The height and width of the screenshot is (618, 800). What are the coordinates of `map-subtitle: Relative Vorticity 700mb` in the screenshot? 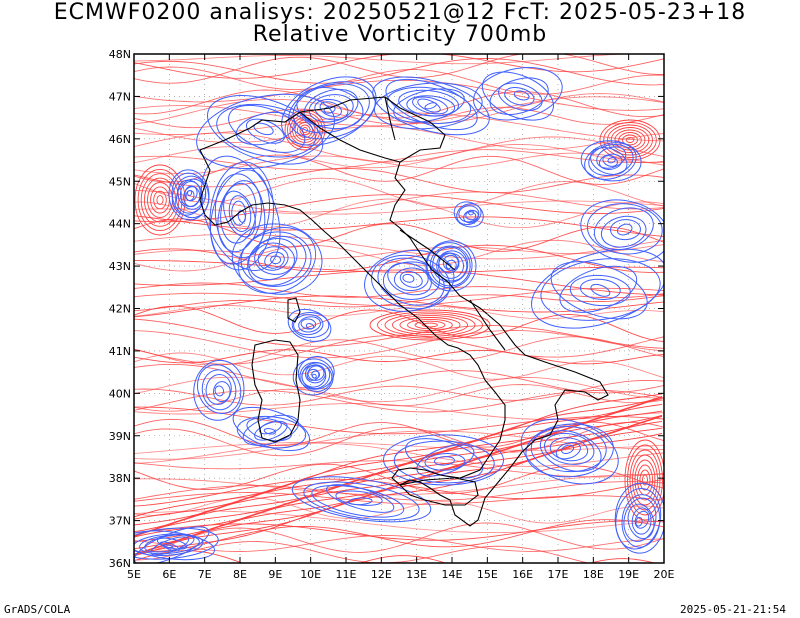 It's located at (400, 34).